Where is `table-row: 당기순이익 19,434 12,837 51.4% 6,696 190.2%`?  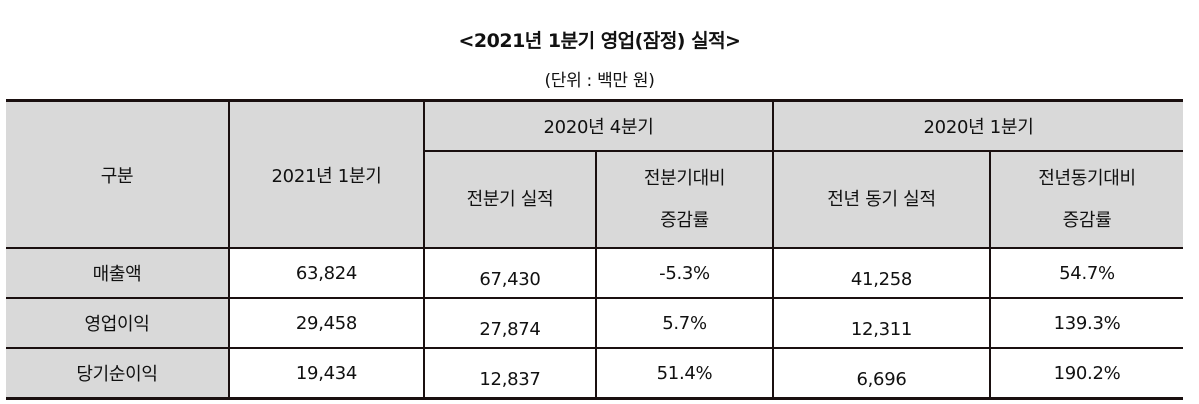 table-row: 당기순이익 19,434 12,837 51.4% 6,696 190.2% is located at coordinates (594, 373).